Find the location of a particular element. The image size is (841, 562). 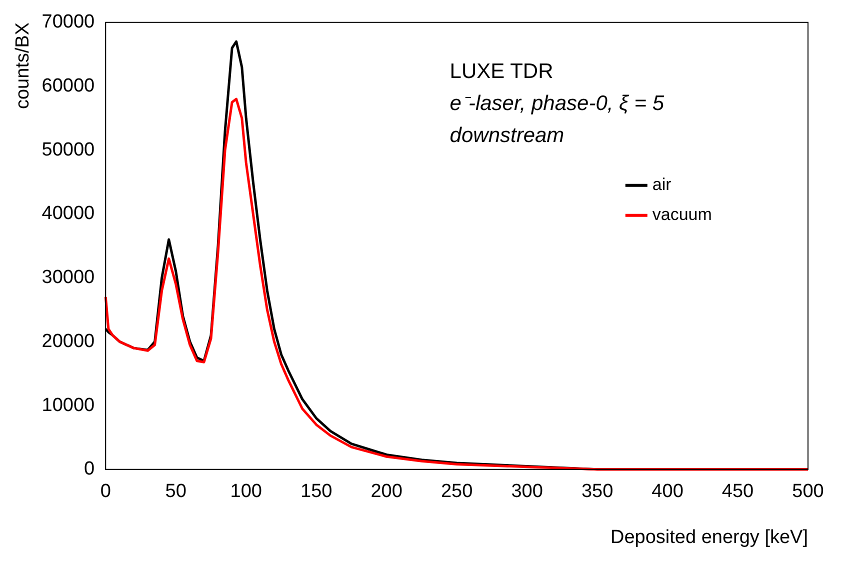

x-tick-label: 200 is located at coordinates (386, 491).